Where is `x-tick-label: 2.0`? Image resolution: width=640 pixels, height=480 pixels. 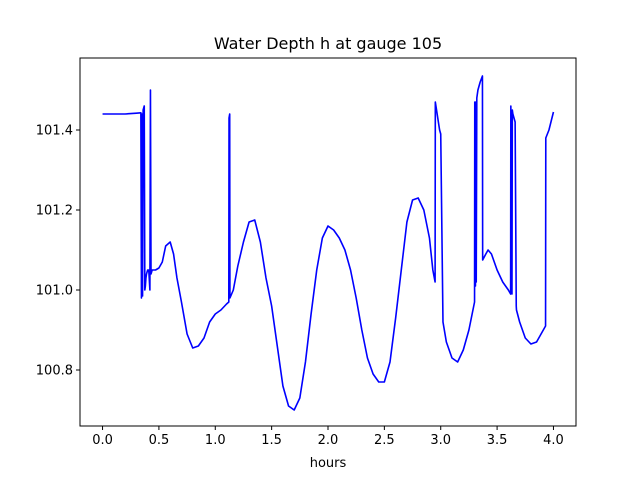 x-tick-label: 2.0 is located at coordinates (328, 440).